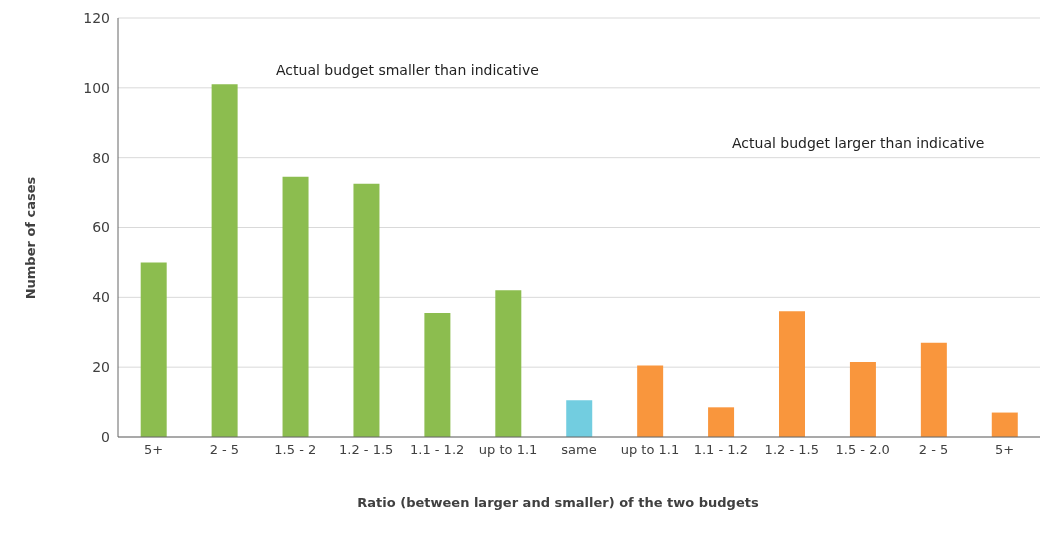  Describe the element at coordinates (101, 157) in the screenshot. I see `y-tick-label: 80` at that location.